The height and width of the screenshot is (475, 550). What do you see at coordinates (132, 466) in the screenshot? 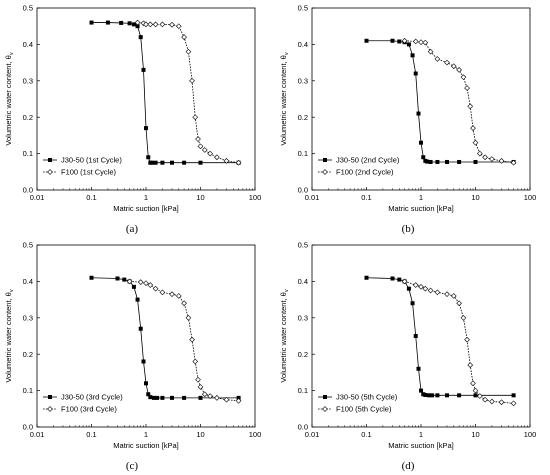
I see `panel-label: (c)` at bounding box center [132, 466].